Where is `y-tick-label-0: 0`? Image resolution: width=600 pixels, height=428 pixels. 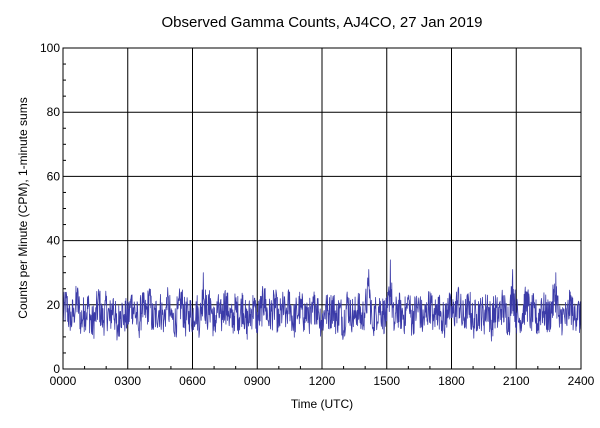 y-tick-label-0: 0 is located at coordinates (56, 369).